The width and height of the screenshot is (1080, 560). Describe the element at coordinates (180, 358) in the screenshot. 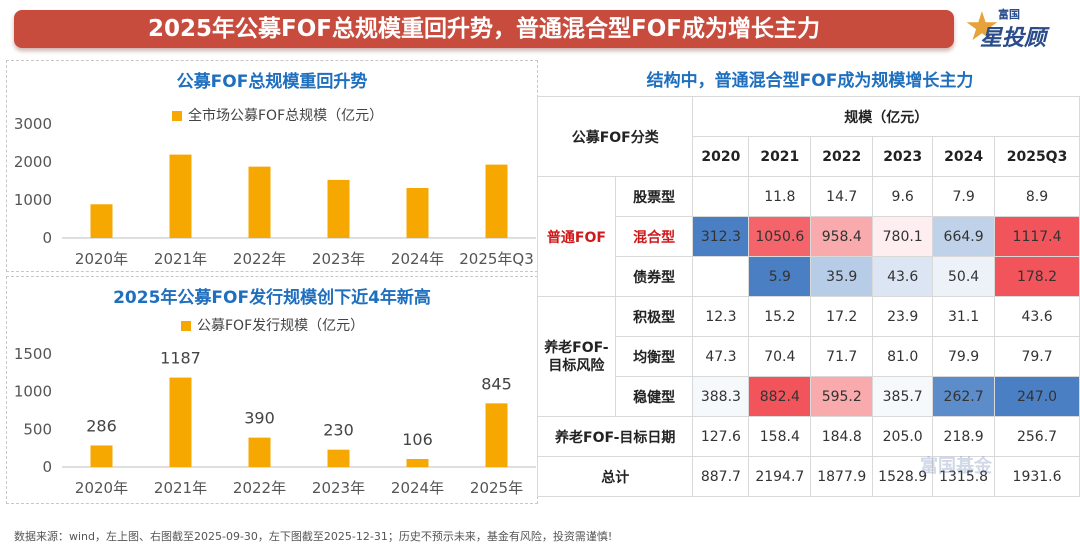

I see `data-label: 1187` at that location.